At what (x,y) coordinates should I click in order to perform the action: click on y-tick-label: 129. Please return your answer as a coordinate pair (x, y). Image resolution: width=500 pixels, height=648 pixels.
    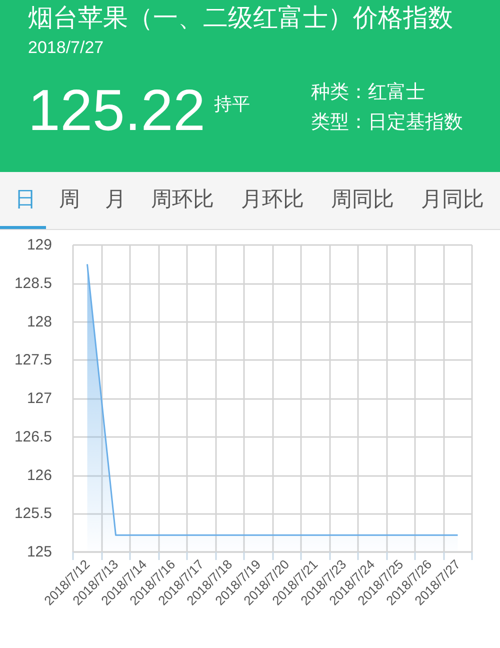
    Looking at the image, I should click on (39, 245).